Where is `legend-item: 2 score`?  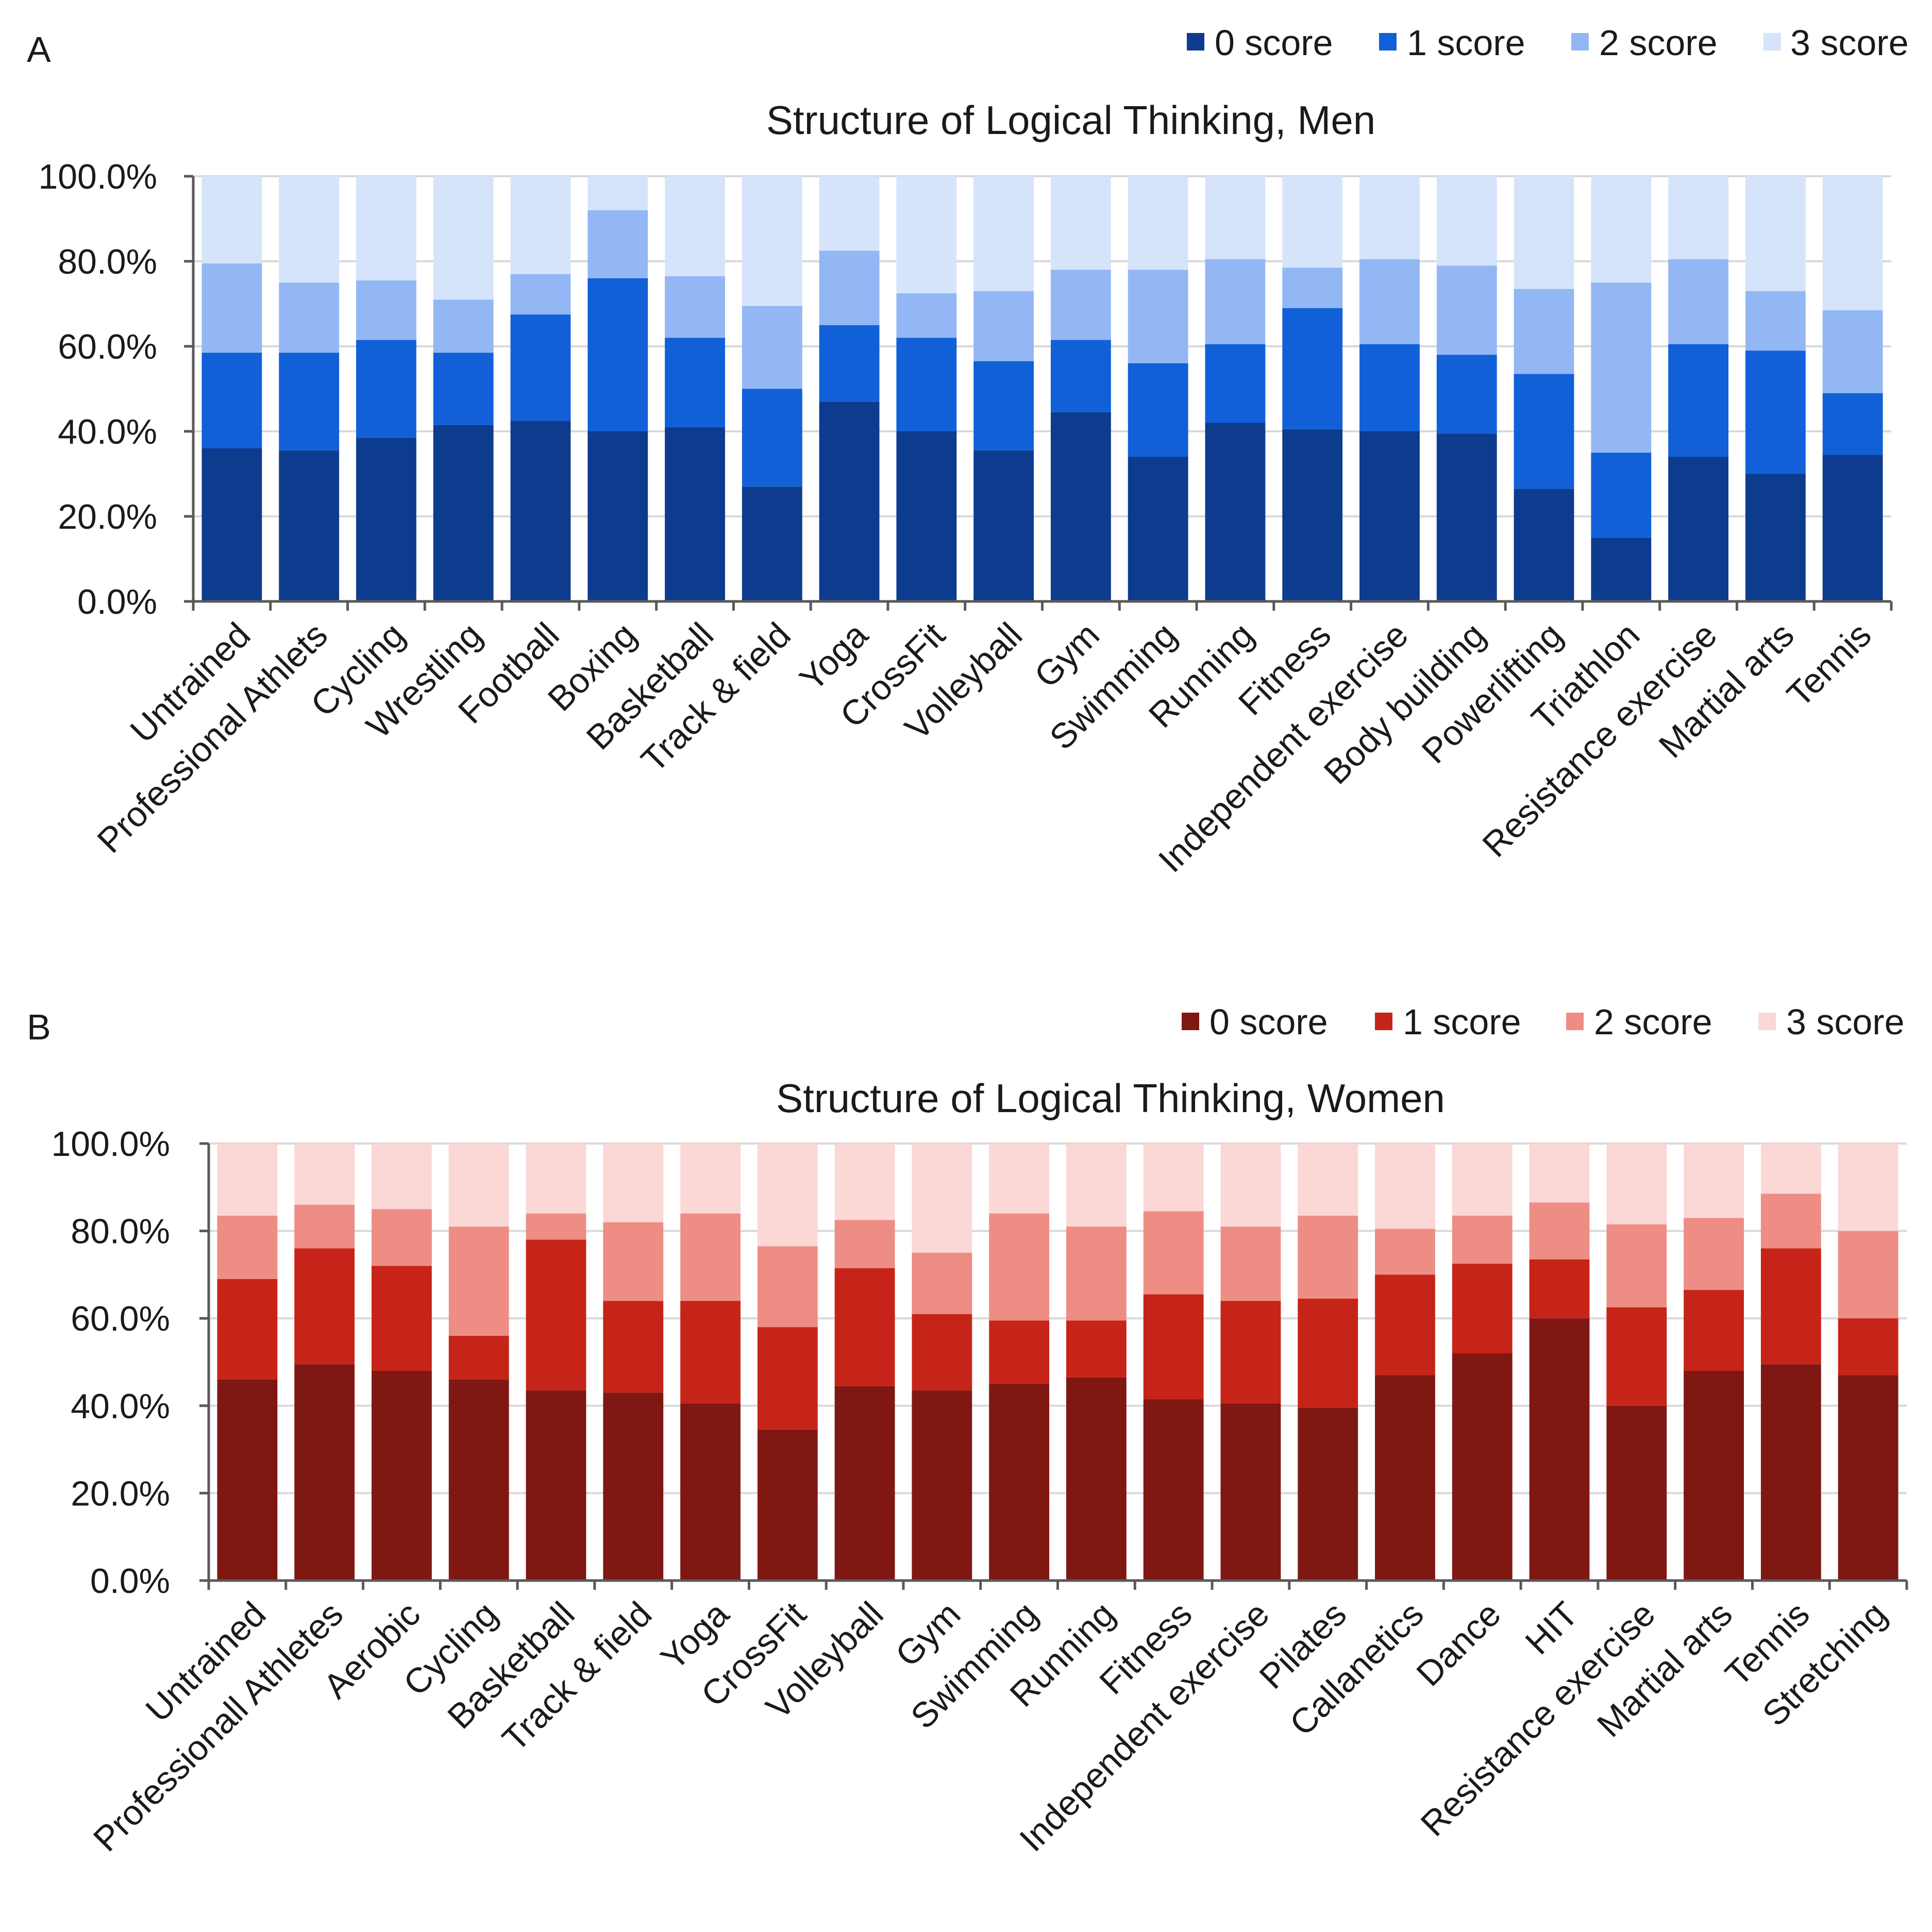 legend-item: 2 score is located at coordinates (1639, 1022).